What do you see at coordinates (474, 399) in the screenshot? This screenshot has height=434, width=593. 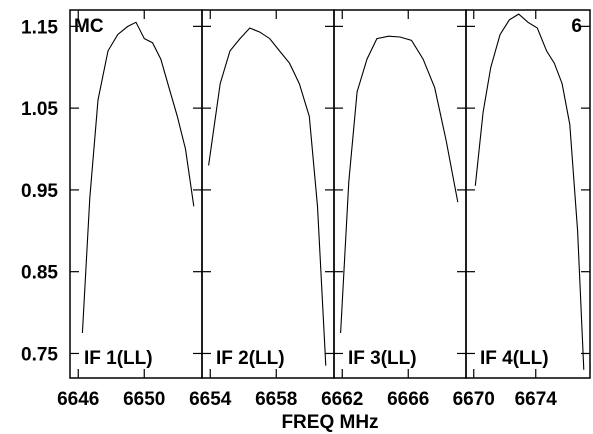 I see `x-tick-label: 6670` at bounding box center [474, 399].